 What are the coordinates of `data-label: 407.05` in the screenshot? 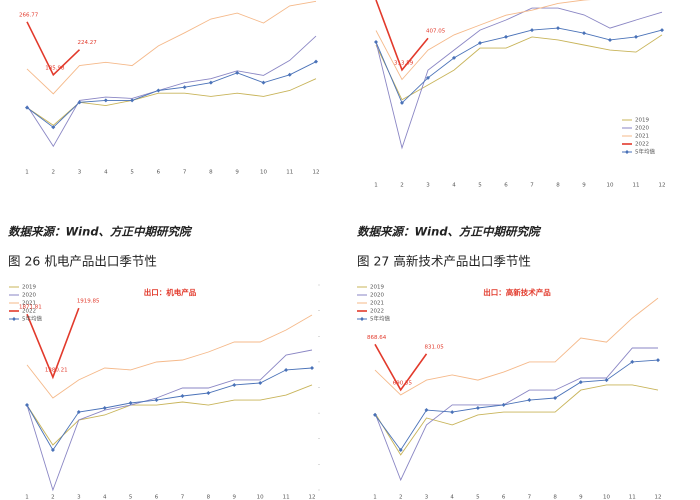 It's located at (436, 32).